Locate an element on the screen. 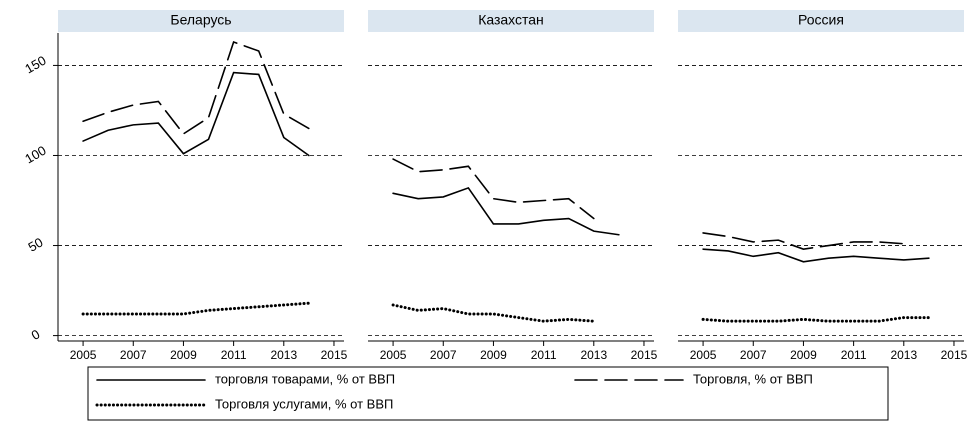 This screenshot has height=424, width=976. legend-box is located at coordinates (488, 393).